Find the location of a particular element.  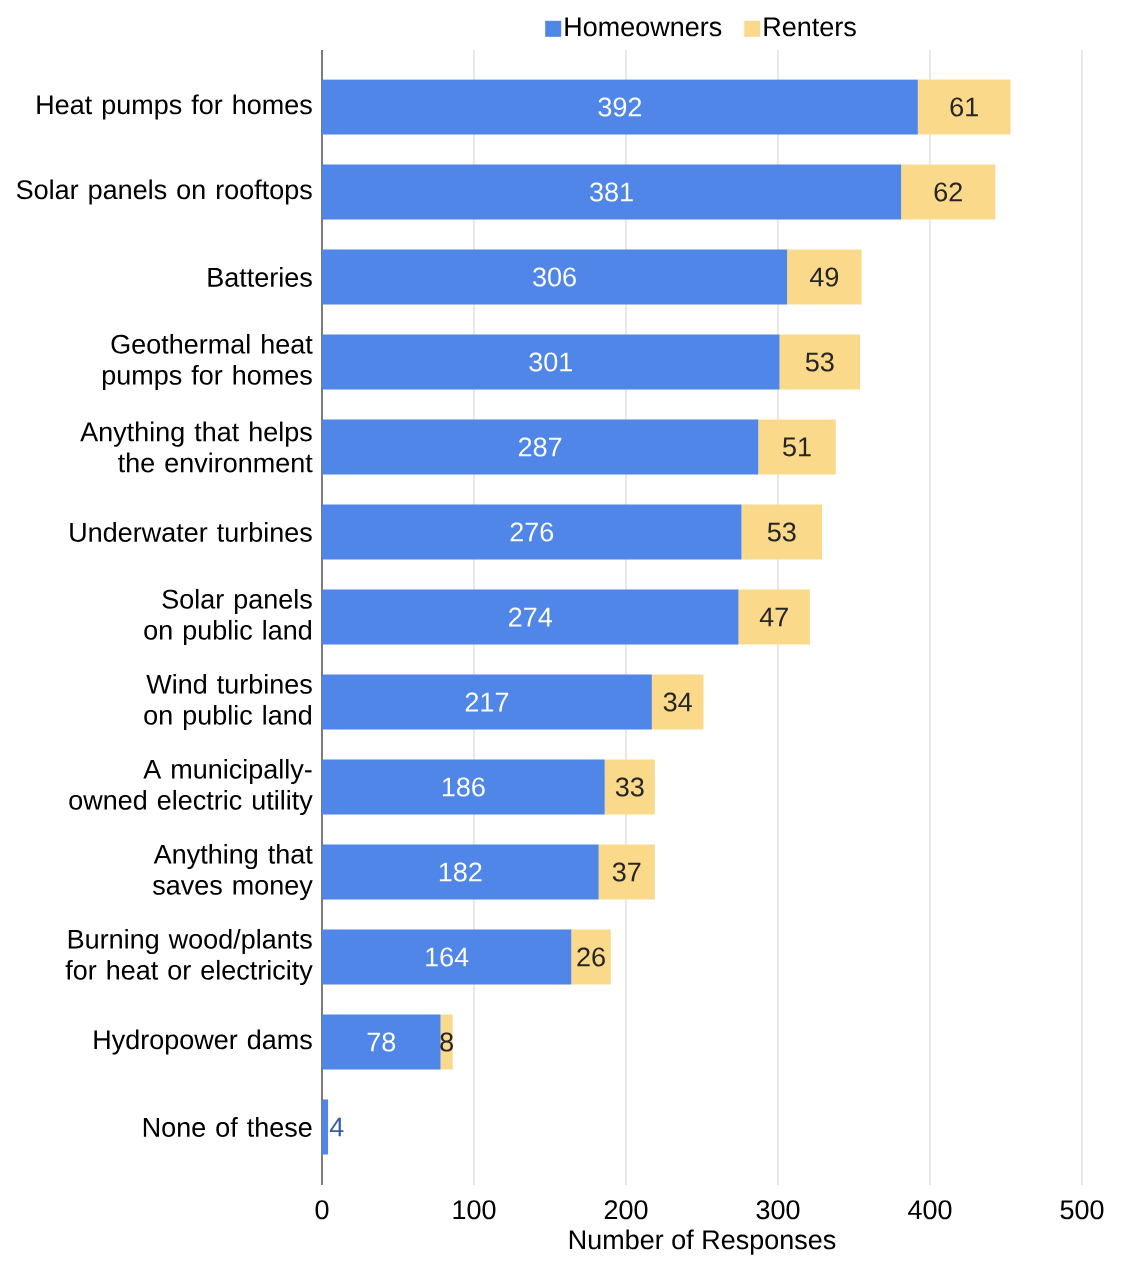

legend-label: Renters is located at coordinates (810, 27).